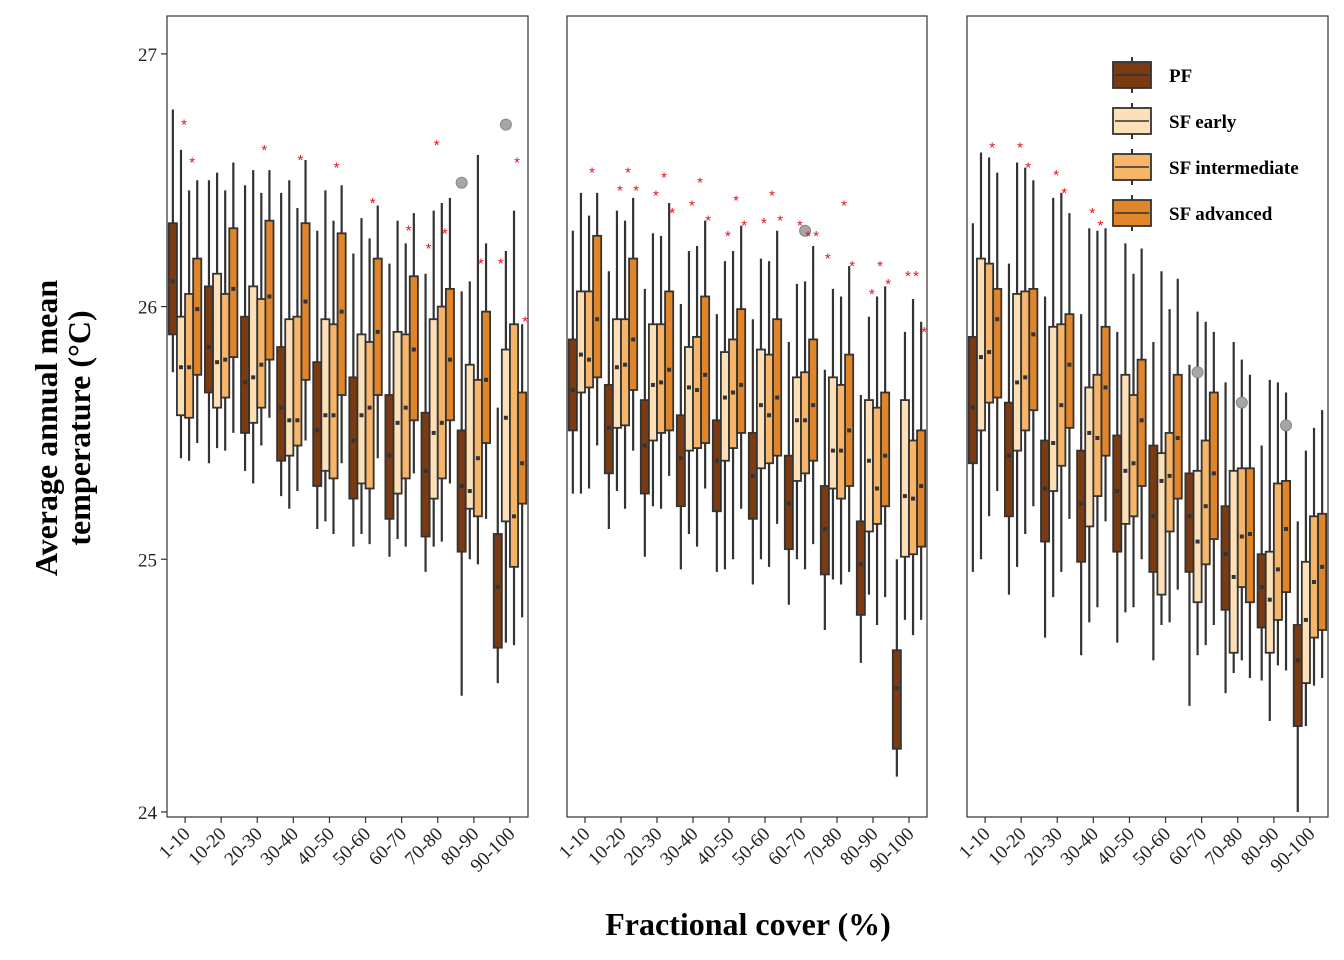  I want to click on legend-label: SF advanced, so click(1221, 214).